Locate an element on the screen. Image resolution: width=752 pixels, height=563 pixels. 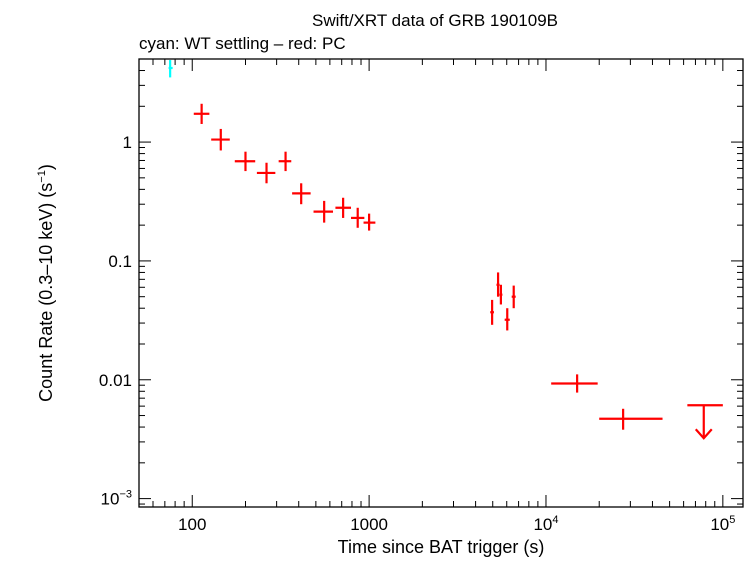
chart-title: Swift/XRT data of GRB 190109B is located at coordinates (435, 20).